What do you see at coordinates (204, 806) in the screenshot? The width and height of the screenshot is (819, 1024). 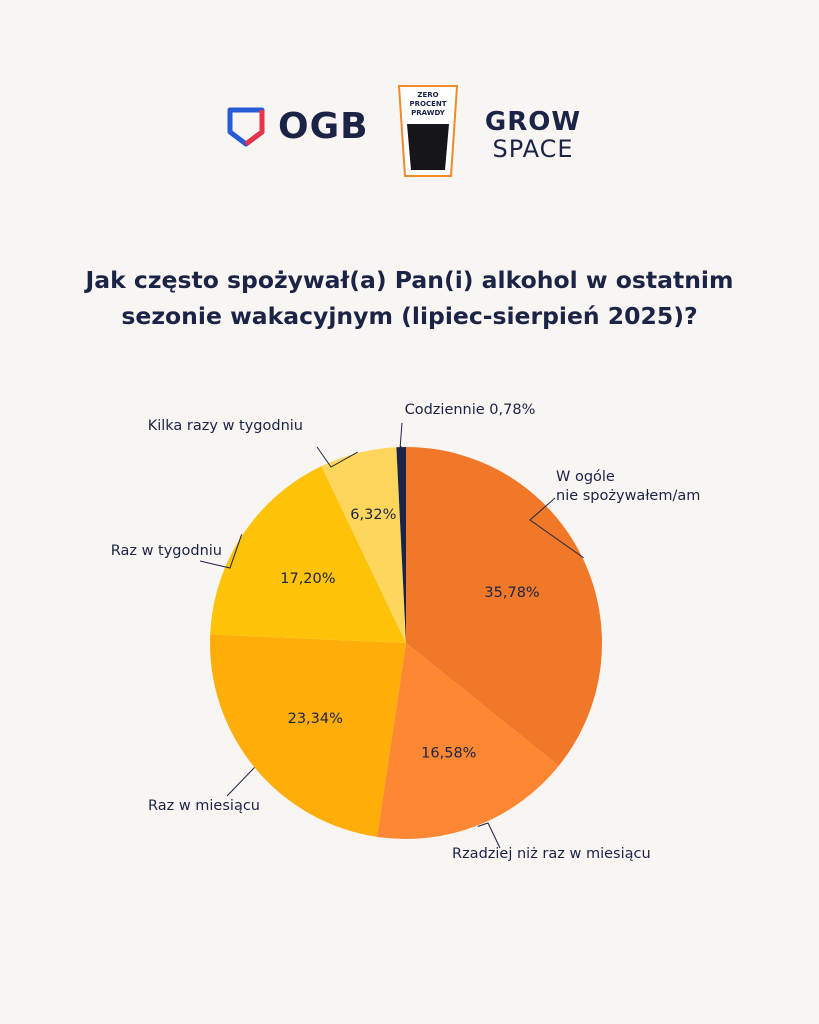 I see `slice-label-2-line-0: Raz w miesiącu` at bounding box center [204, 806].